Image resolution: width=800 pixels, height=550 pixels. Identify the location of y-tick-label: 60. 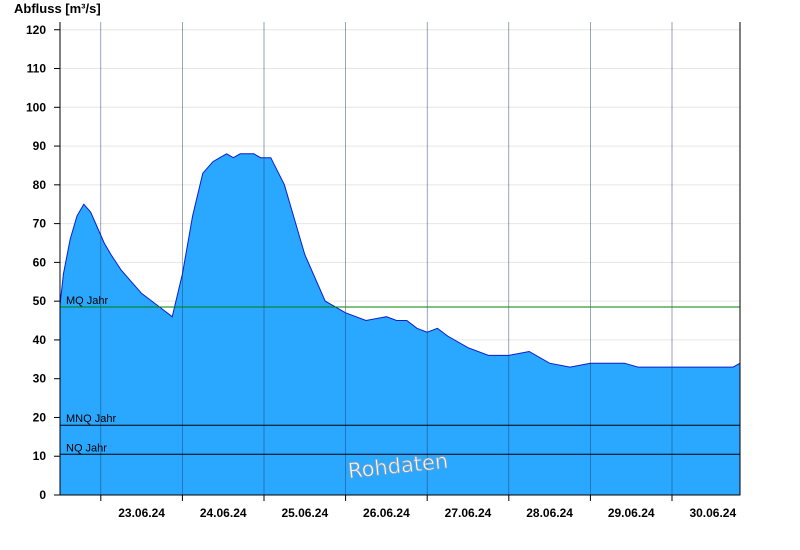
(40, 262).